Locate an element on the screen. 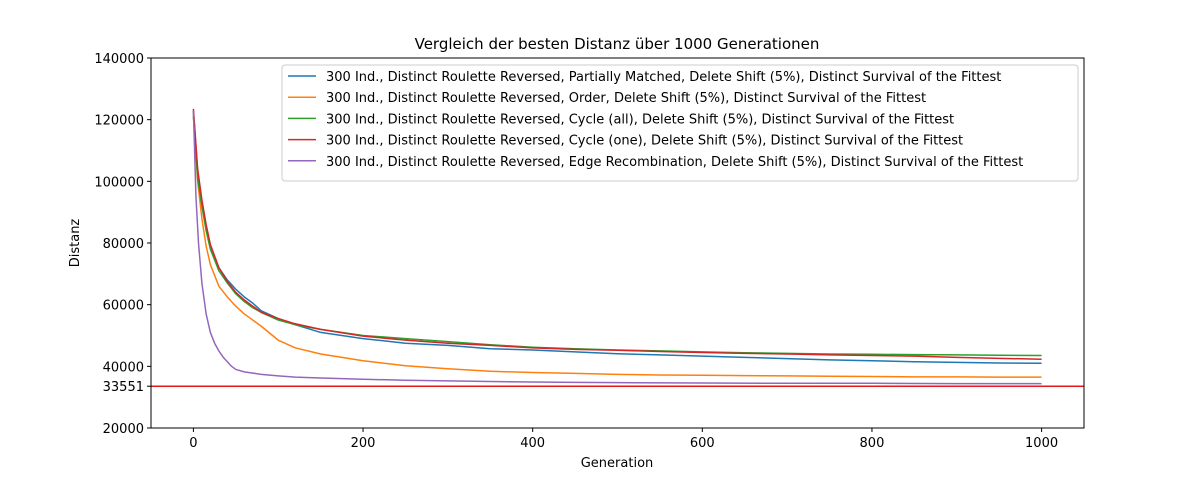 The height and width of the screenshot is (480, 1204). y-tick-label: 60000 is located at coordinates (123, 306).